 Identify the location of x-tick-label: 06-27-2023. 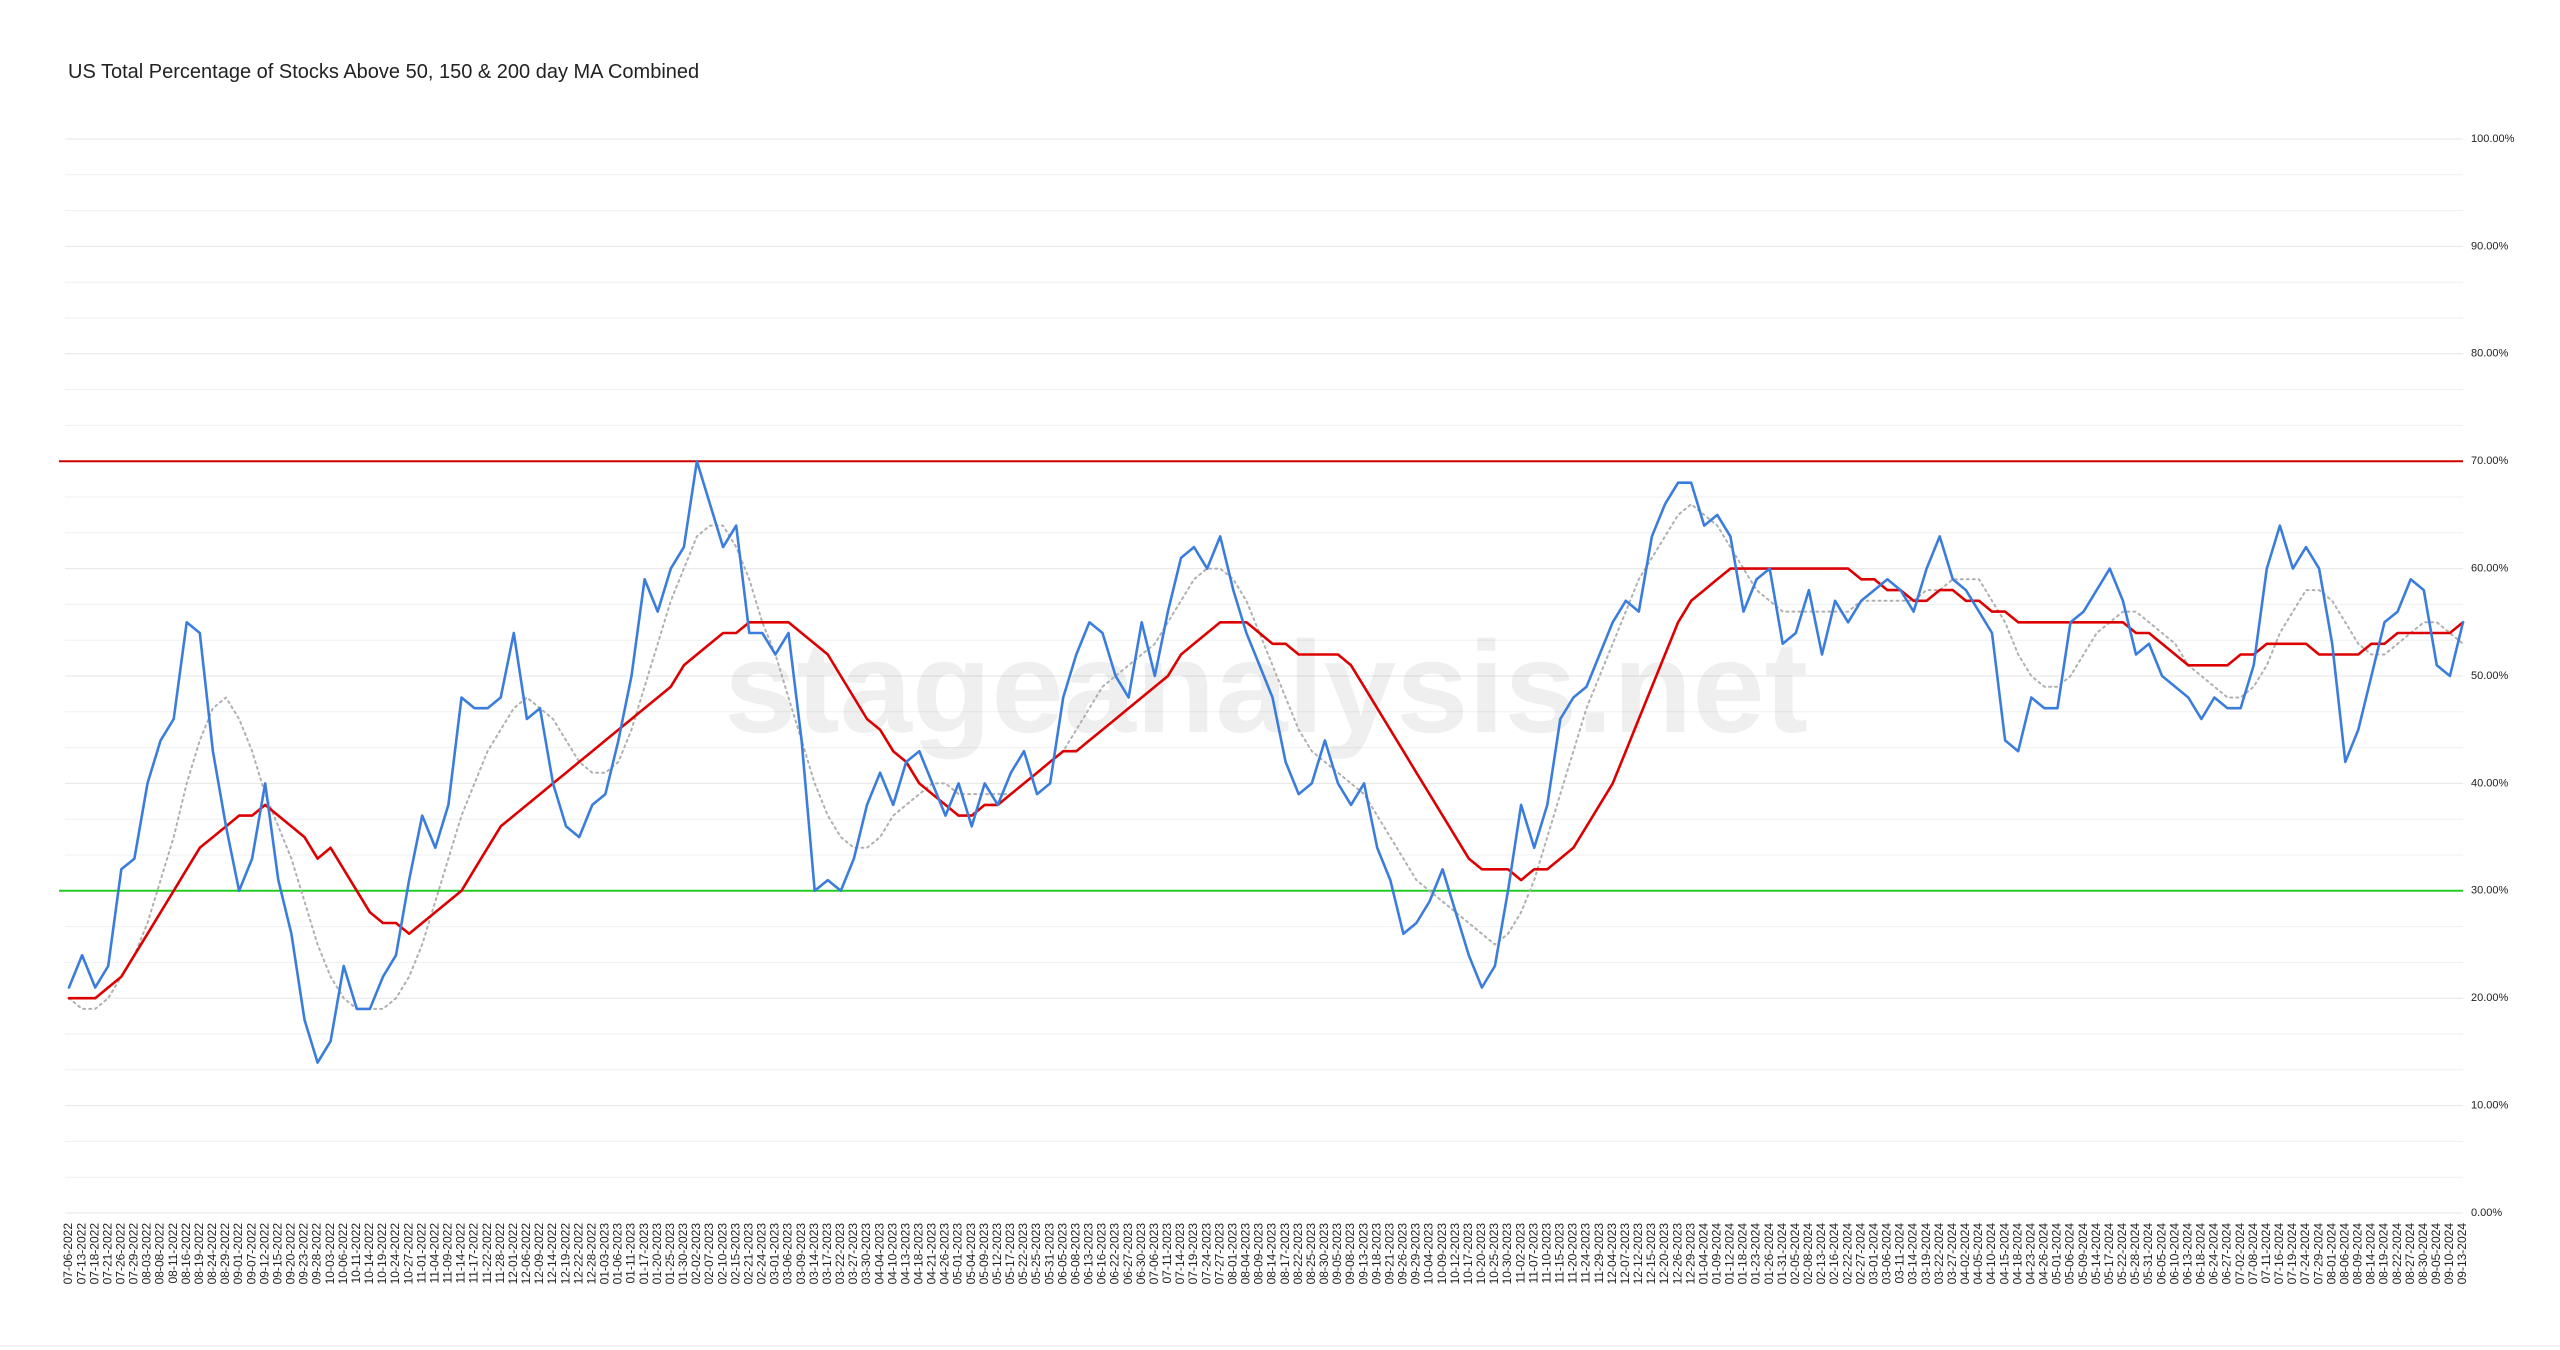
(1128, 1254).